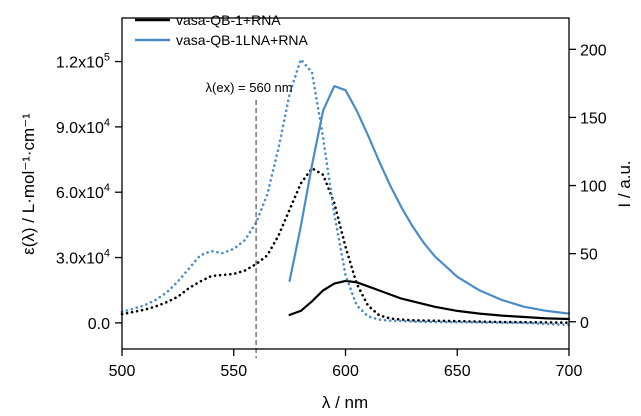  Describe the element at coordinates (593, 118) in the screenshot. I see `right-y-tick-label: 150` at that location.